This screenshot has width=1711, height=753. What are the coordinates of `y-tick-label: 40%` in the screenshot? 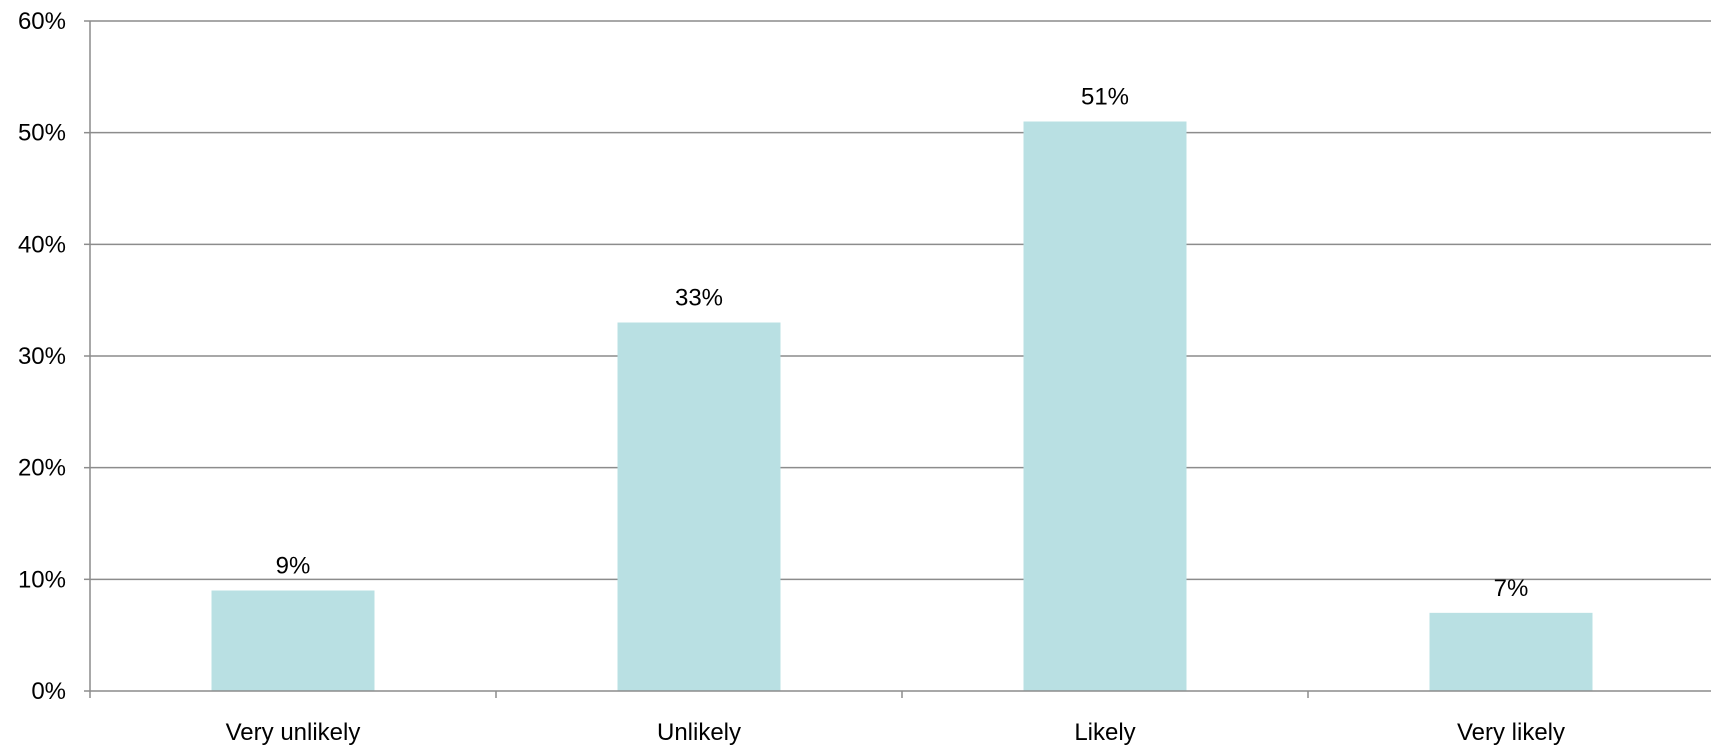 It's located at (42, 244).